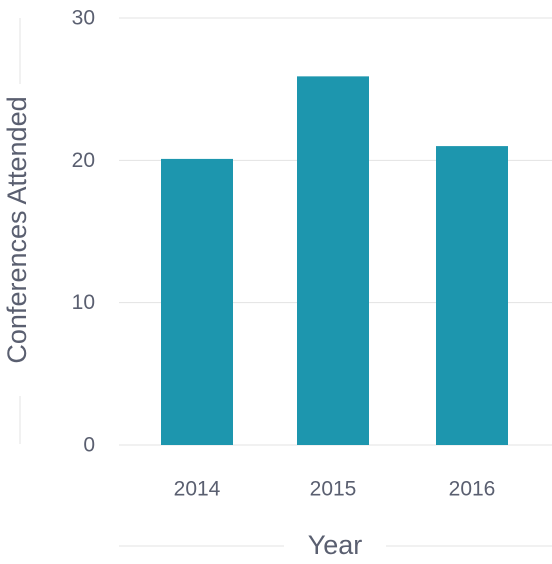  What do you see at coordinates (472, 295) in the screenshot?
I see `bar-2016` at bounding box center [472, 295].